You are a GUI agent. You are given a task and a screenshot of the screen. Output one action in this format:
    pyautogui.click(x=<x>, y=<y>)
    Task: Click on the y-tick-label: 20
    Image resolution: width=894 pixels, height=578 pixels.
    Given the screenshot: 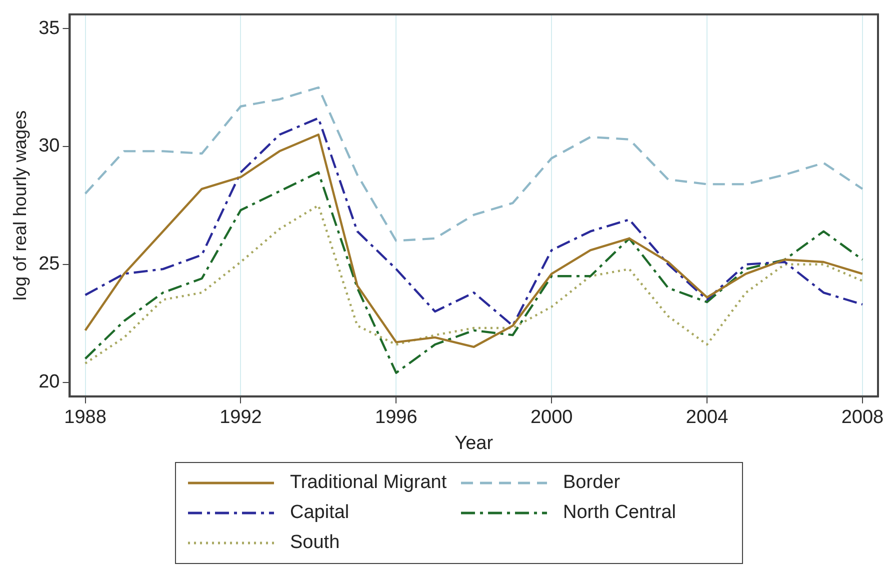 What is the action you would take?
    pyautogui.click(x=49, y=381)
    